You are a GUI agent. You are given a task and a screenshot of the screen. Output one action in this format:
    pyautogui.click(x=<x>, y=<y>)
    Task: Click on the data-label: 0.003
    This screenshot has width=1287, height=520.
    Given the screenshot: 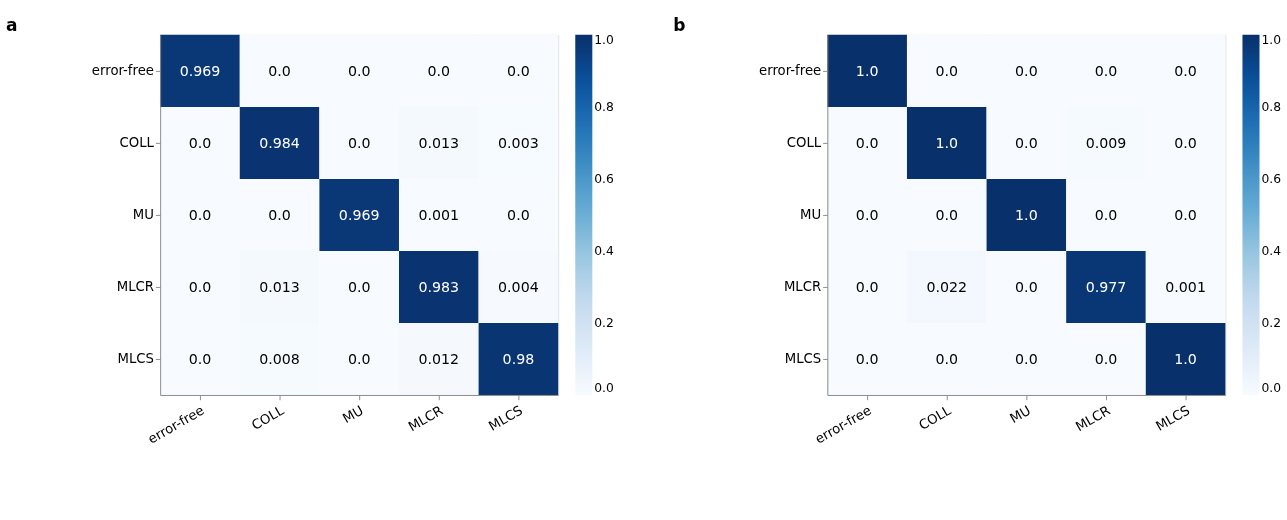 What is the action you would take?
    pyautogui.click(x=518, y=142)
    